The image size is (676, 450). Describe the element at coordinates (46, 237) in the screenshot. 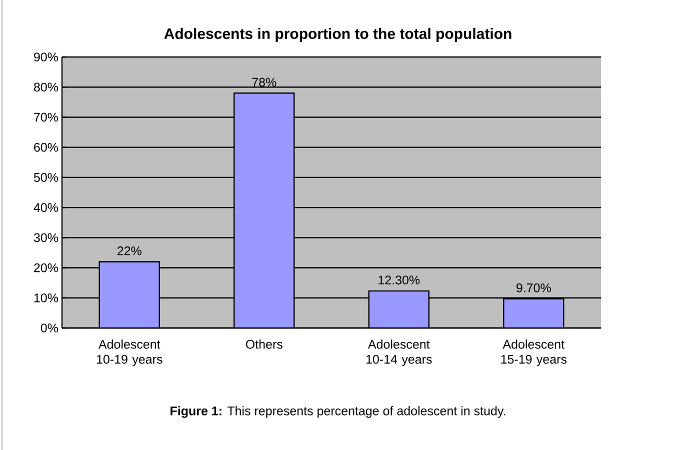

I see `y-tick-label: 30%` at that location.